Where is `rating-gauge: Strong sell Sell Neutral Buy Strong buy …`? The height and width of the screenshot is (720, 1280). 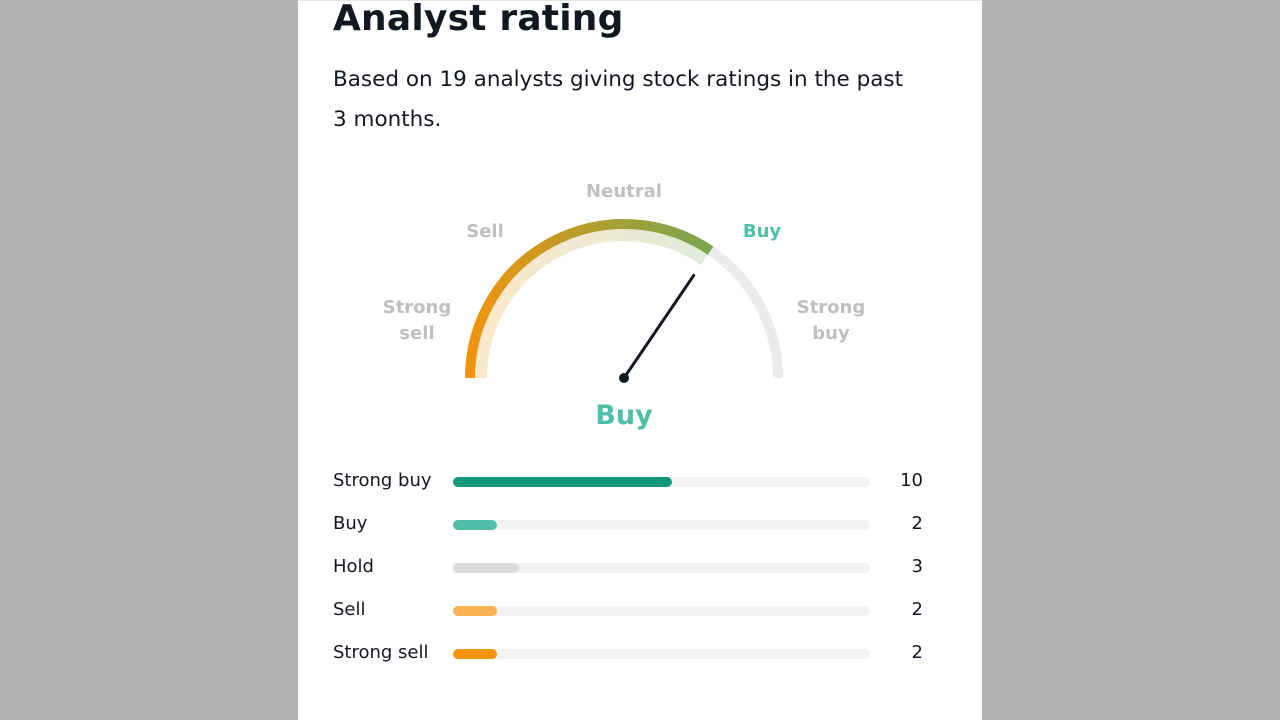
rating-gauge: Strong sell Sell Neutral Buy Strong buy … is located at coordinates (624, 306).